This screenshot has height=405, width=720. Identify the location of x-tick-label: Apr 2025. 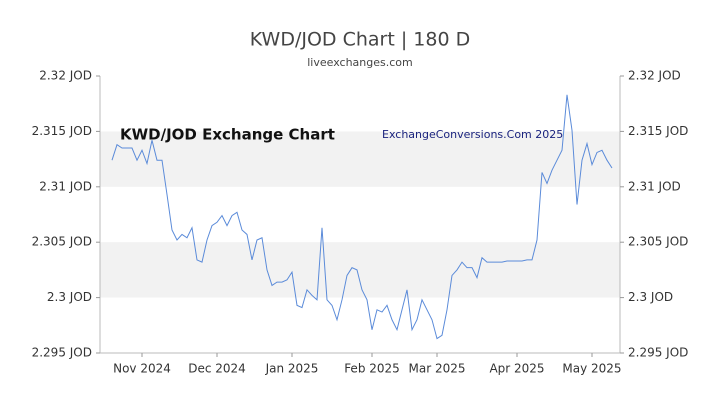
(516, 369).